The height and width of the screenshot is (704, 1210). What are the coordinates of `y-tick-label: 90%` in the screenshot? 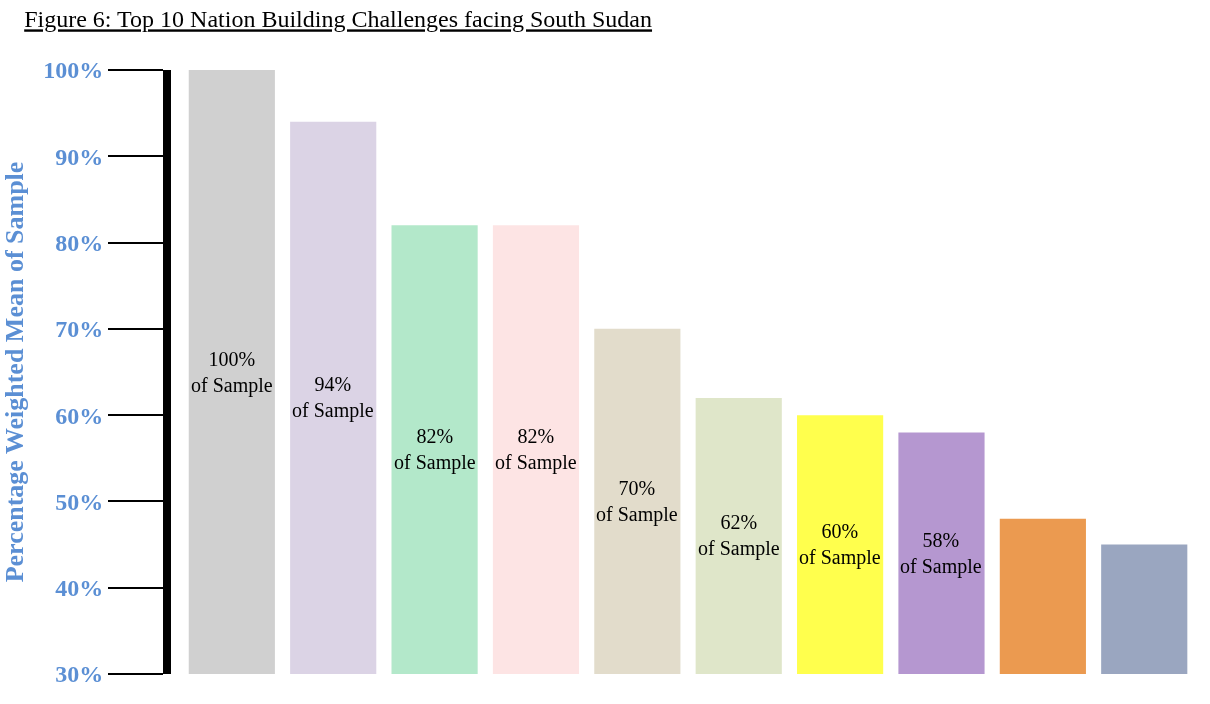 It's located at (79, 156).